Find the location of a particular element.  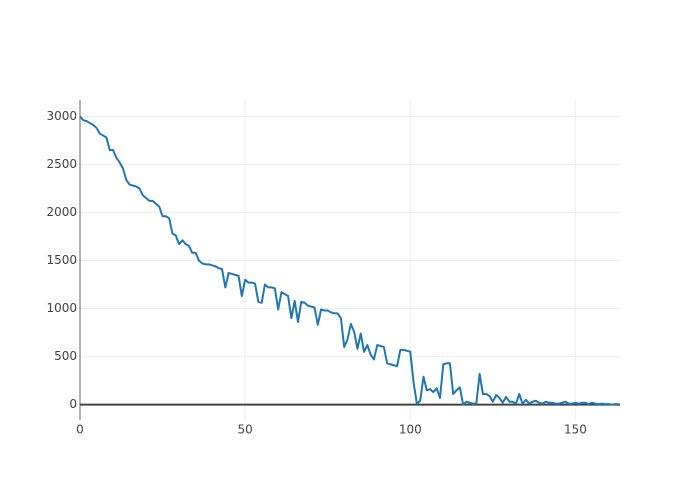

y-tick-label: 500 is located at coordinates (65, 356).